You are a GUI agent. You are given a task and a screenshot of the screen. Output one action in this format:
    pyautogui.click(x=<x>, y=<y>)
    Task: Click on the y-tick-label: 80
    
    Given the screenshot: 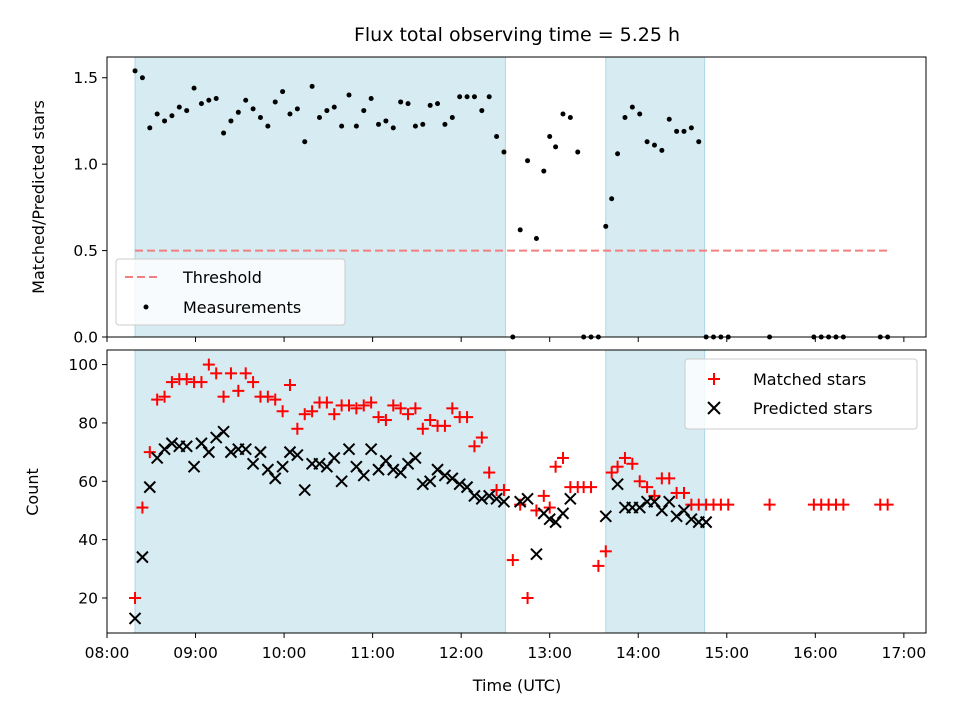 What is the action you would take?
    pyautogui.click(x=88, y=423)
    